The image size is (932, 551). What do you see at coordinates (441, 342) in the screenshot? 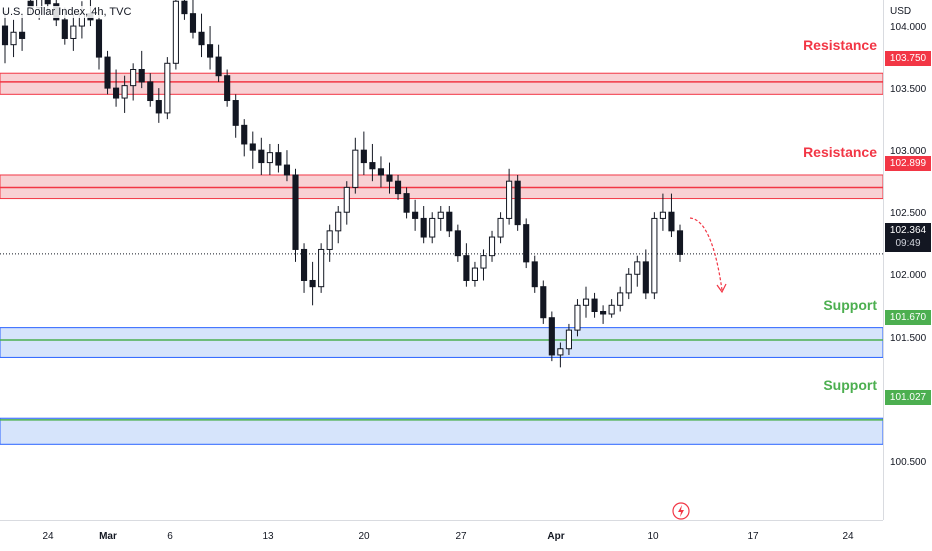
I see `support-zone` at bounding box center [441, 342].